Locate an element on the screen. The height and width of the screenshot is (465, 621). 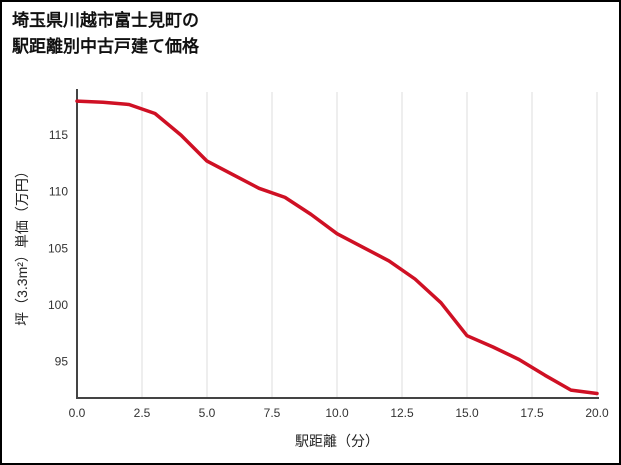
chart-title-line2: 駅距離別中古戸建て価格 is located at coordinates (105, 46).